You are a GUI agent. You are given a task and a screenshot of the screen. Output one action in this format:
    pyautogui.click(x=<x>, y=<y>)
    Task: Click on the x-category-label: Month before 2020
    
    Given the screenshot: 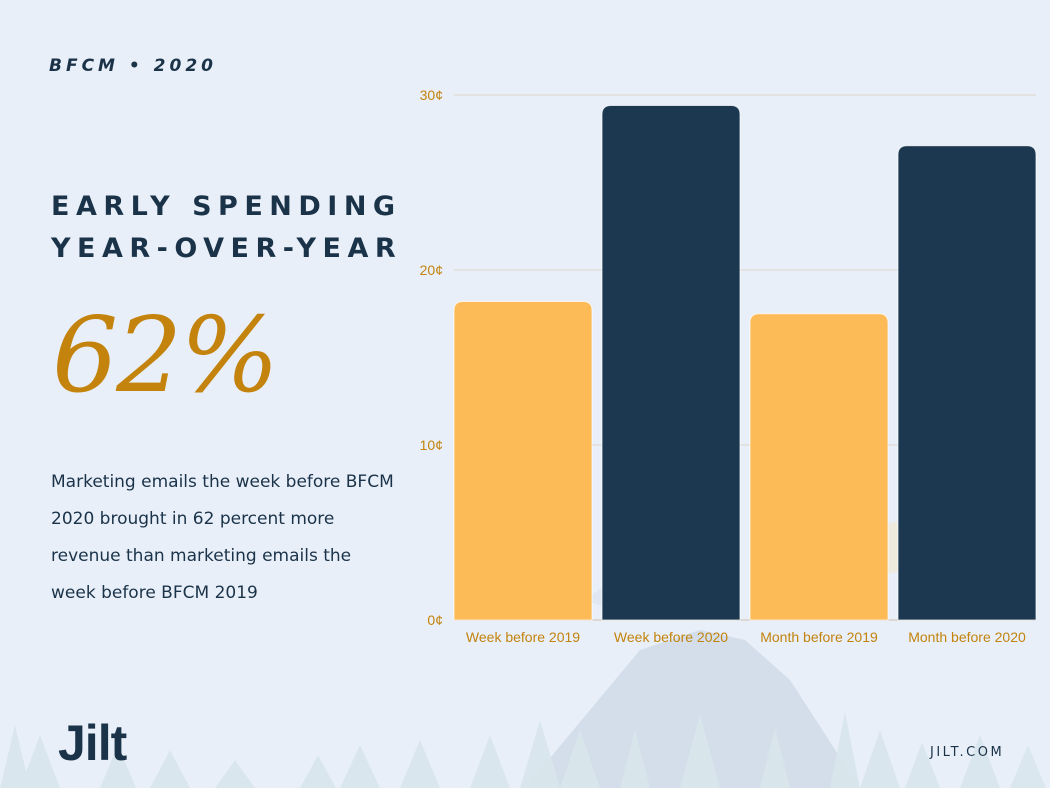 What is the action you would take?
    pyautogui.click(x=967, y=637)
    